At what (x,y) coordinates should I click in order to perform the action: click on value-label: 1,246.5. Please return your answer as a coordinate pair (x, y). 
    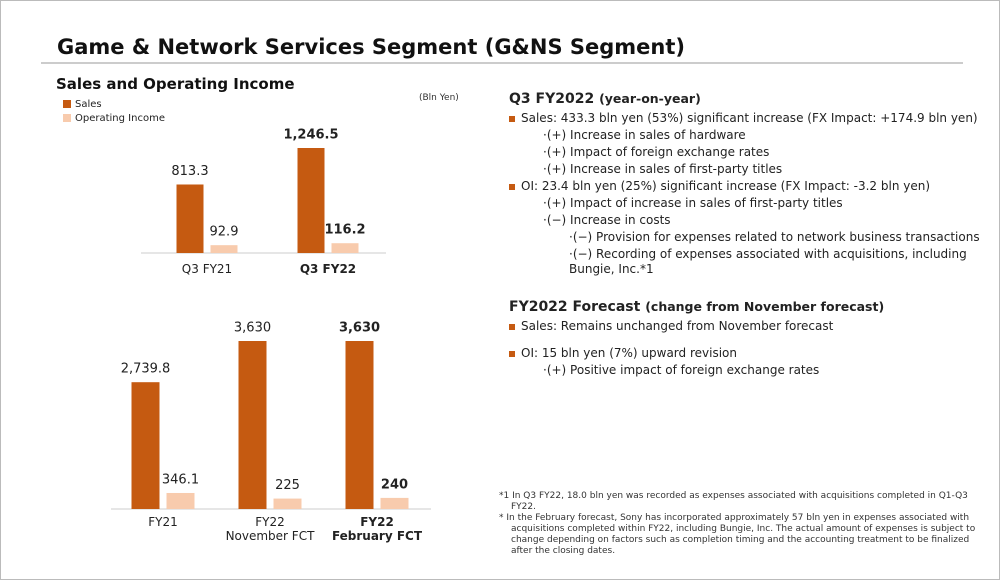
    Looking at the image, I should click on (310, 135).